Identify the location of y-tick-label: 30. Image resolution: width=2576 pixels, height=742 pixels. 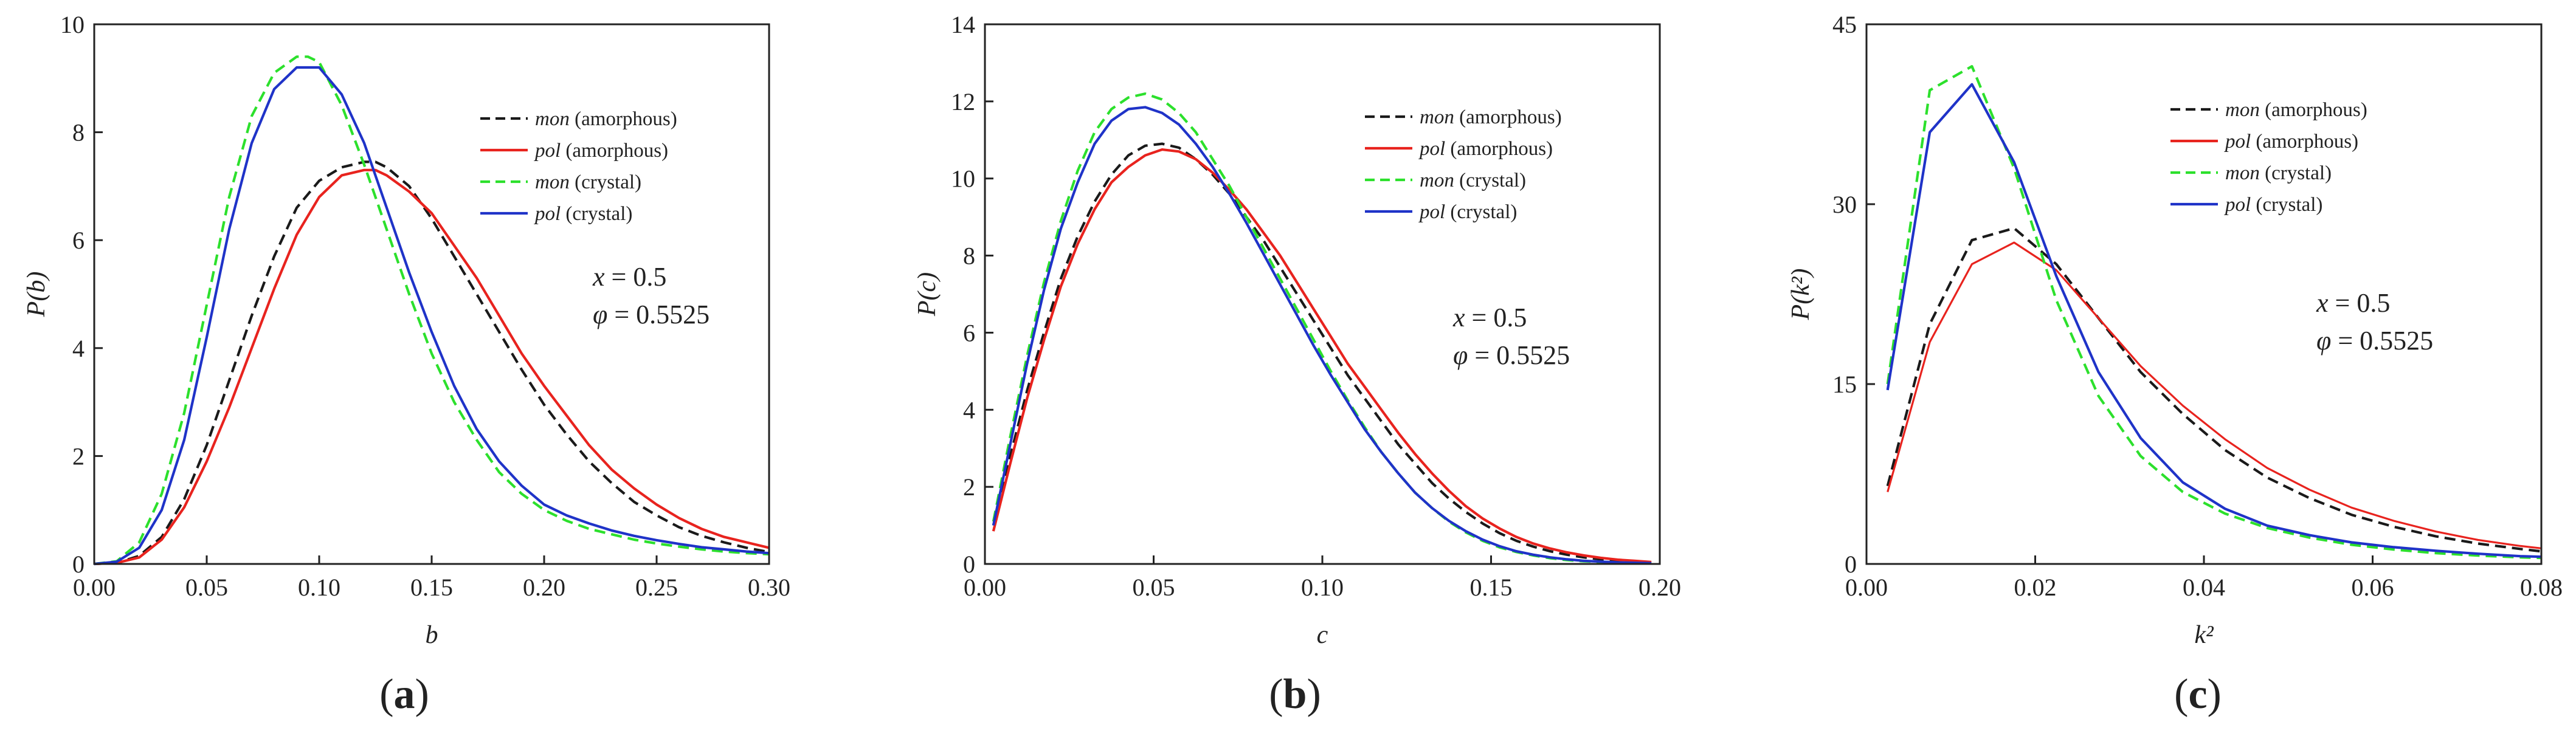
(1845, 205).